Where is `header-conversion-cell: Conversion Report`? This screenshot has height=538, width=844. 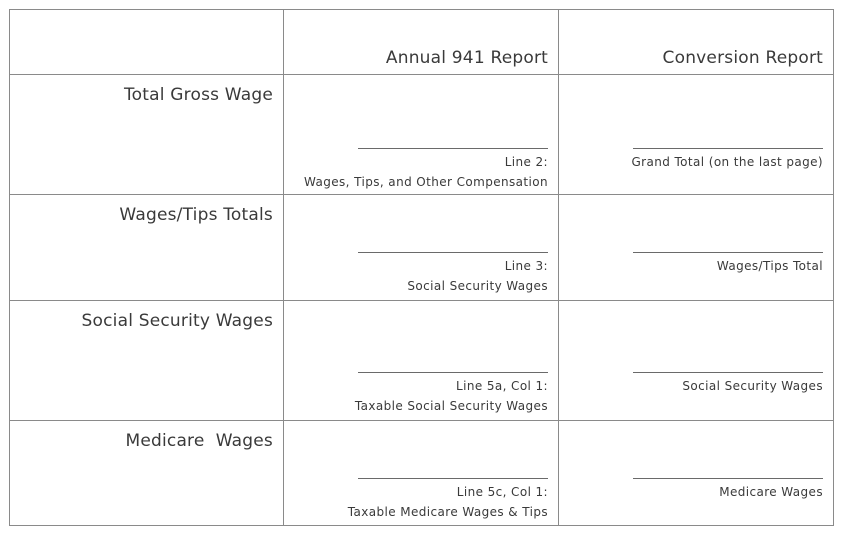
header-conversion-cell: Conversion Report is located at coordinates (696, 42).